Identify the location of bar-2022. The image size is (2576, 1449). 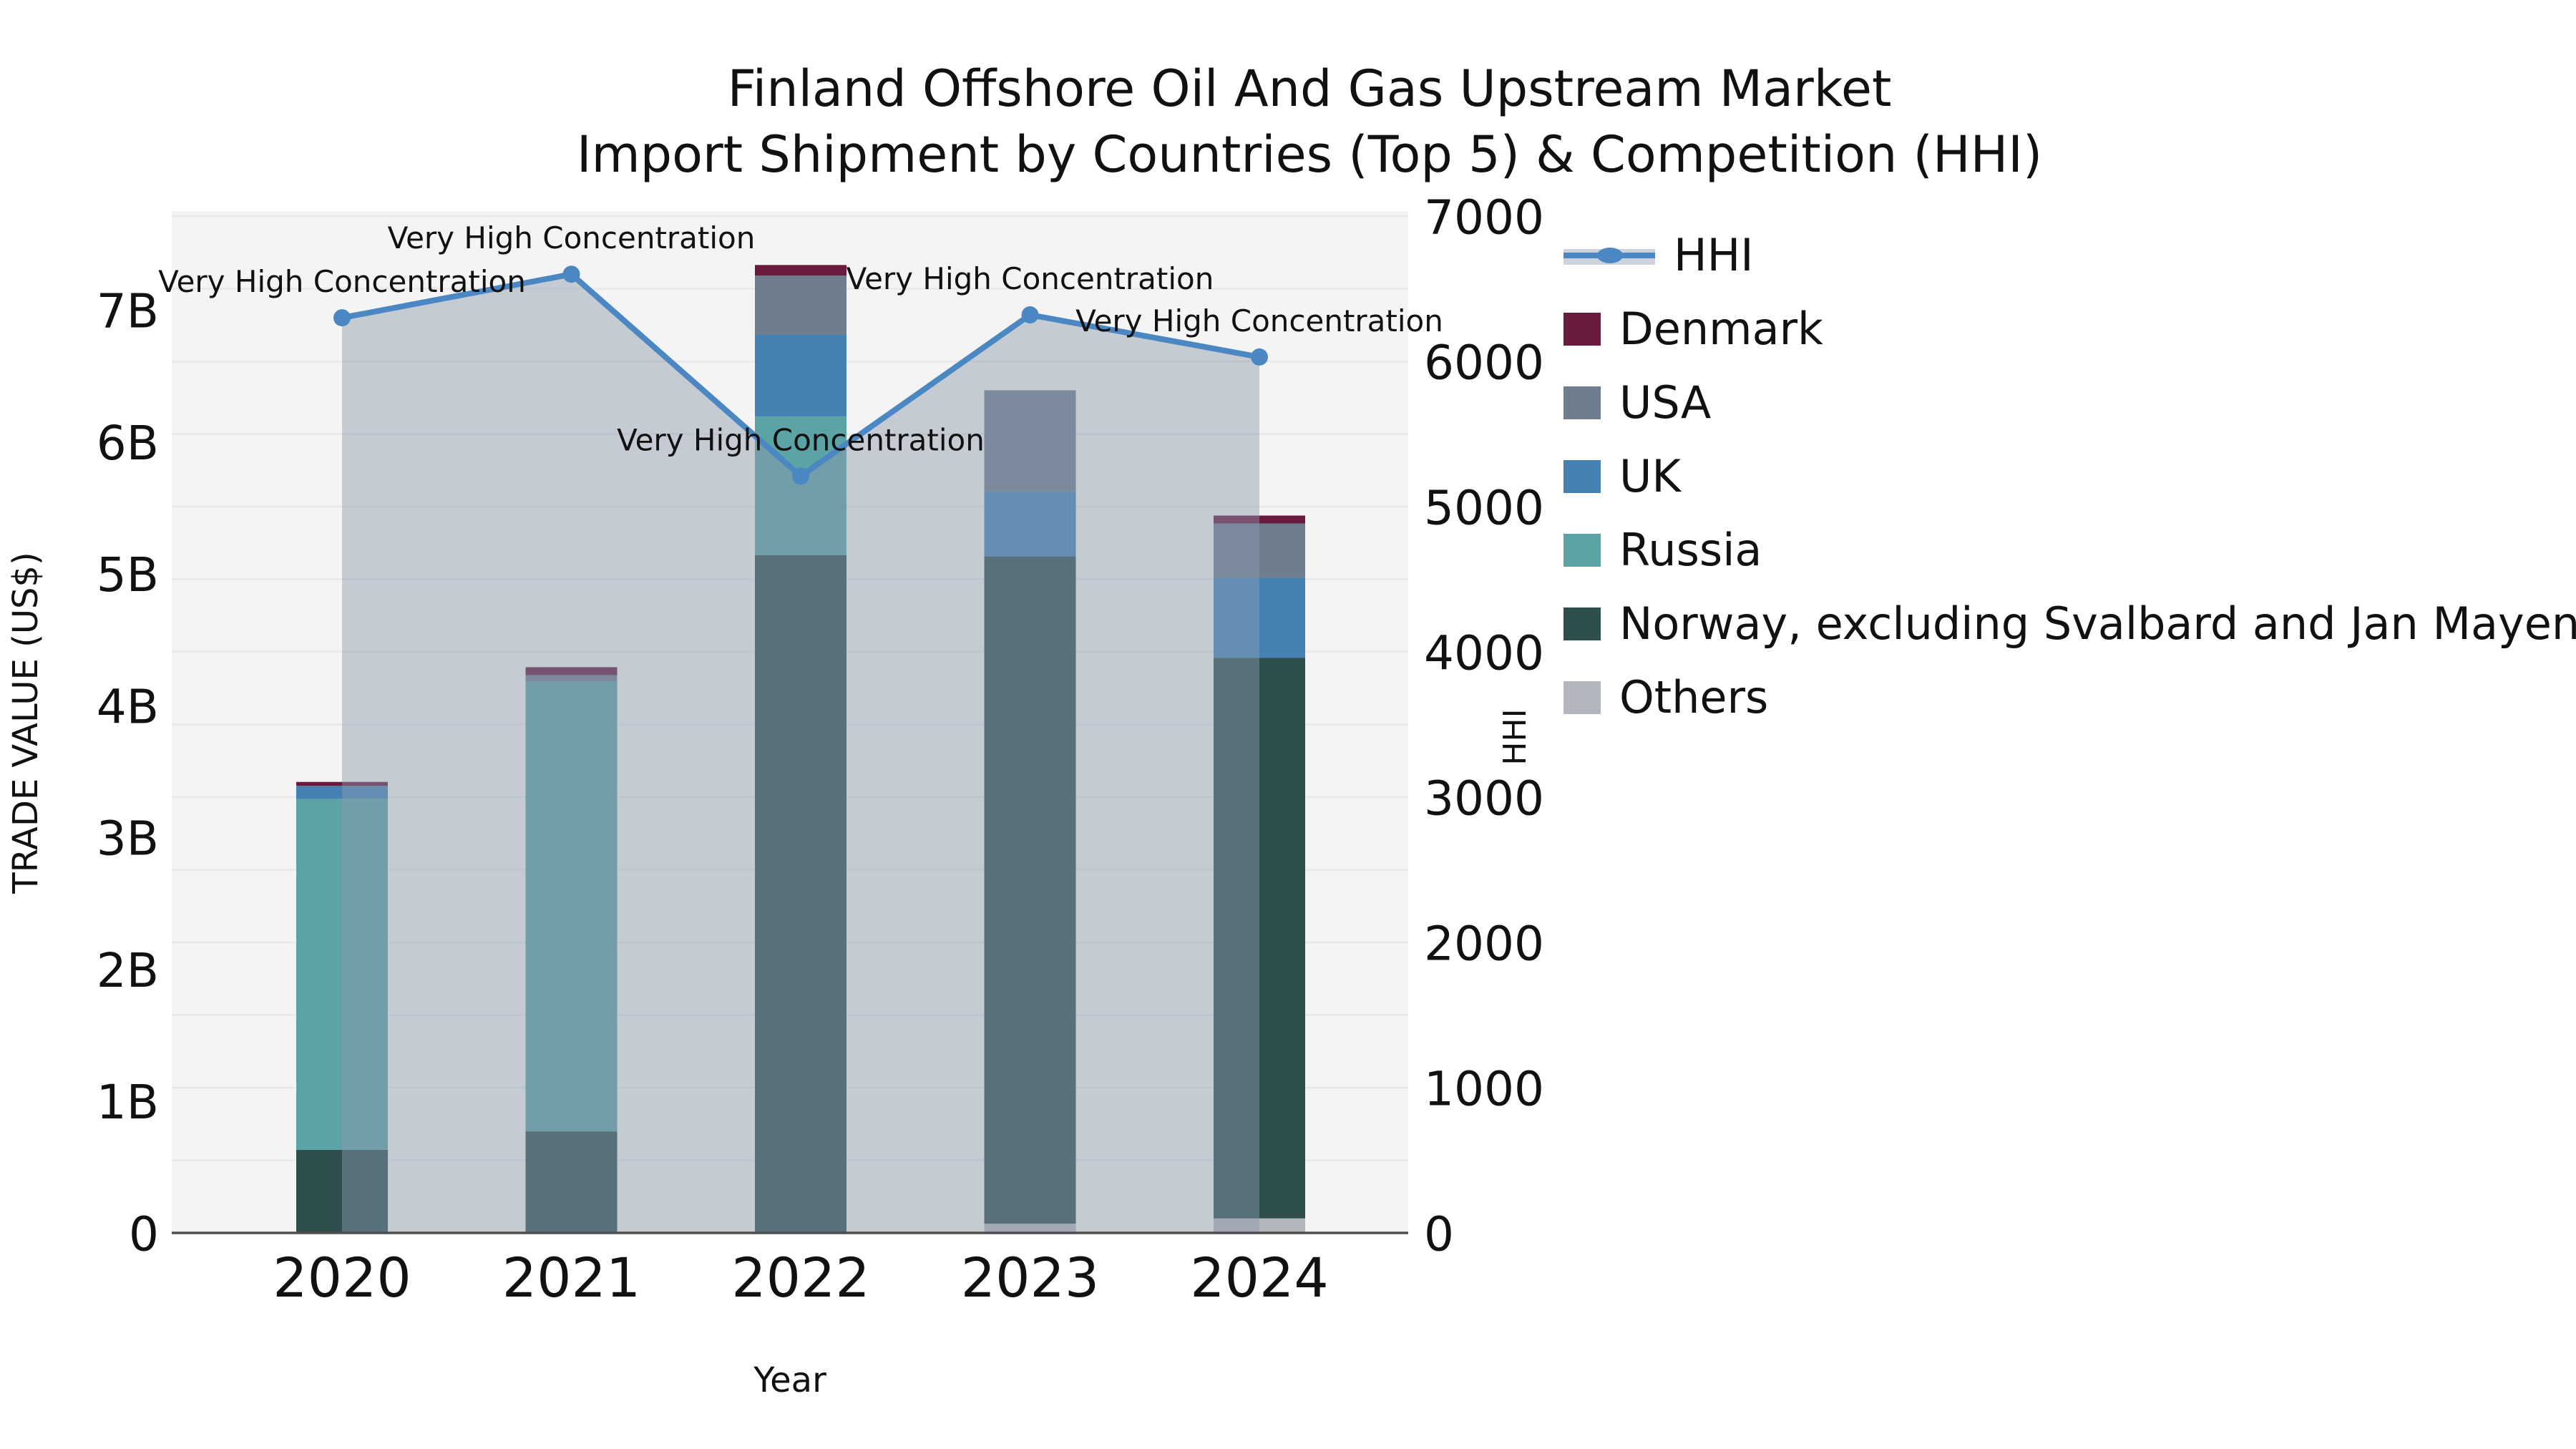
(801, 749).